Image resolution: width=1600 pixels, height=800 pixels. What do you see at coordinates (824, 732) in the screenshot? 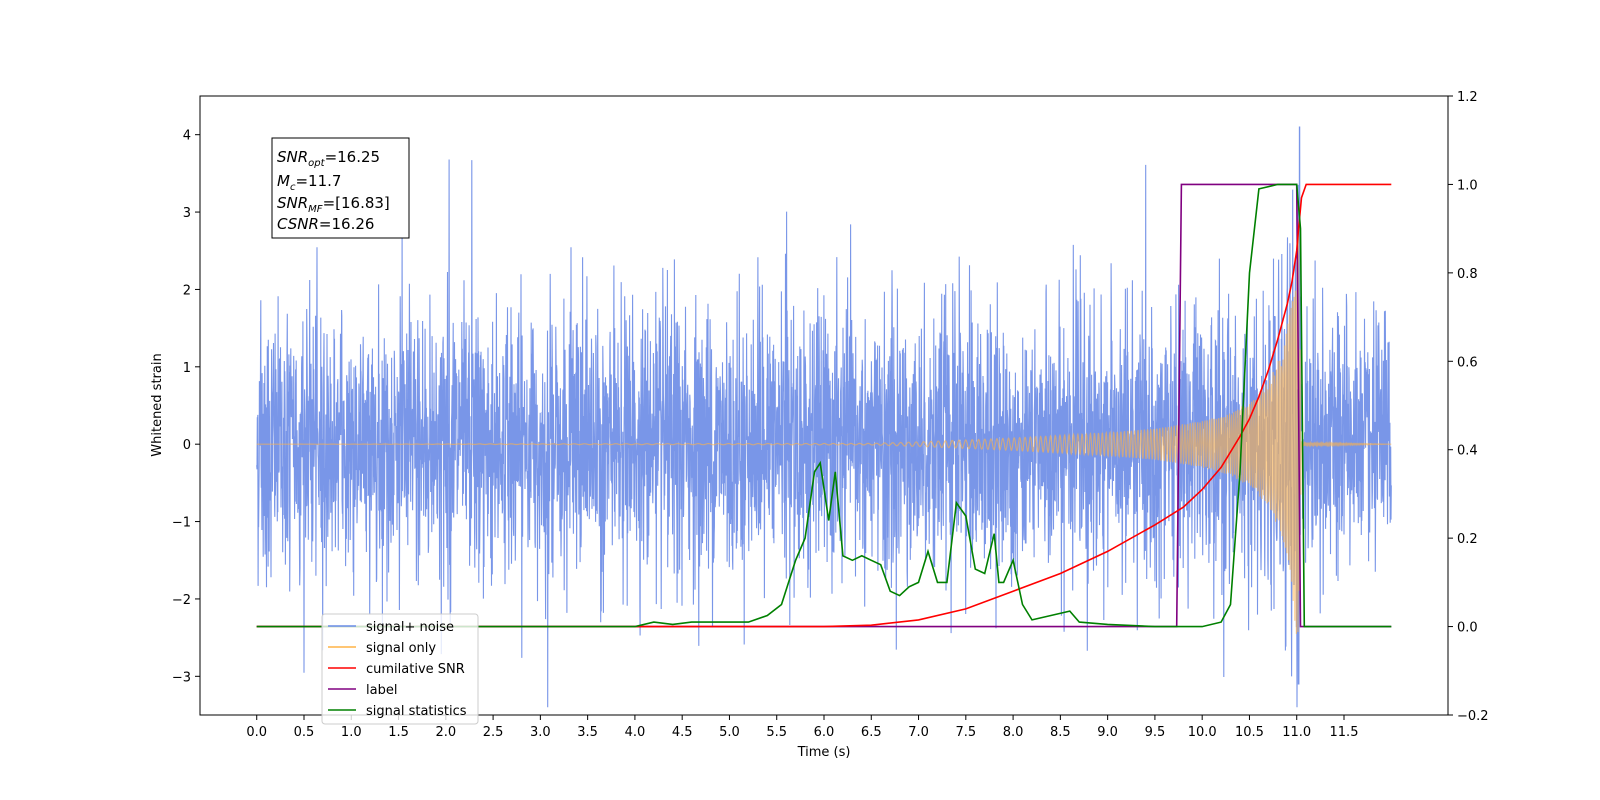
I see `x-tick-label: 6.0` at bounding box center [824, 732].